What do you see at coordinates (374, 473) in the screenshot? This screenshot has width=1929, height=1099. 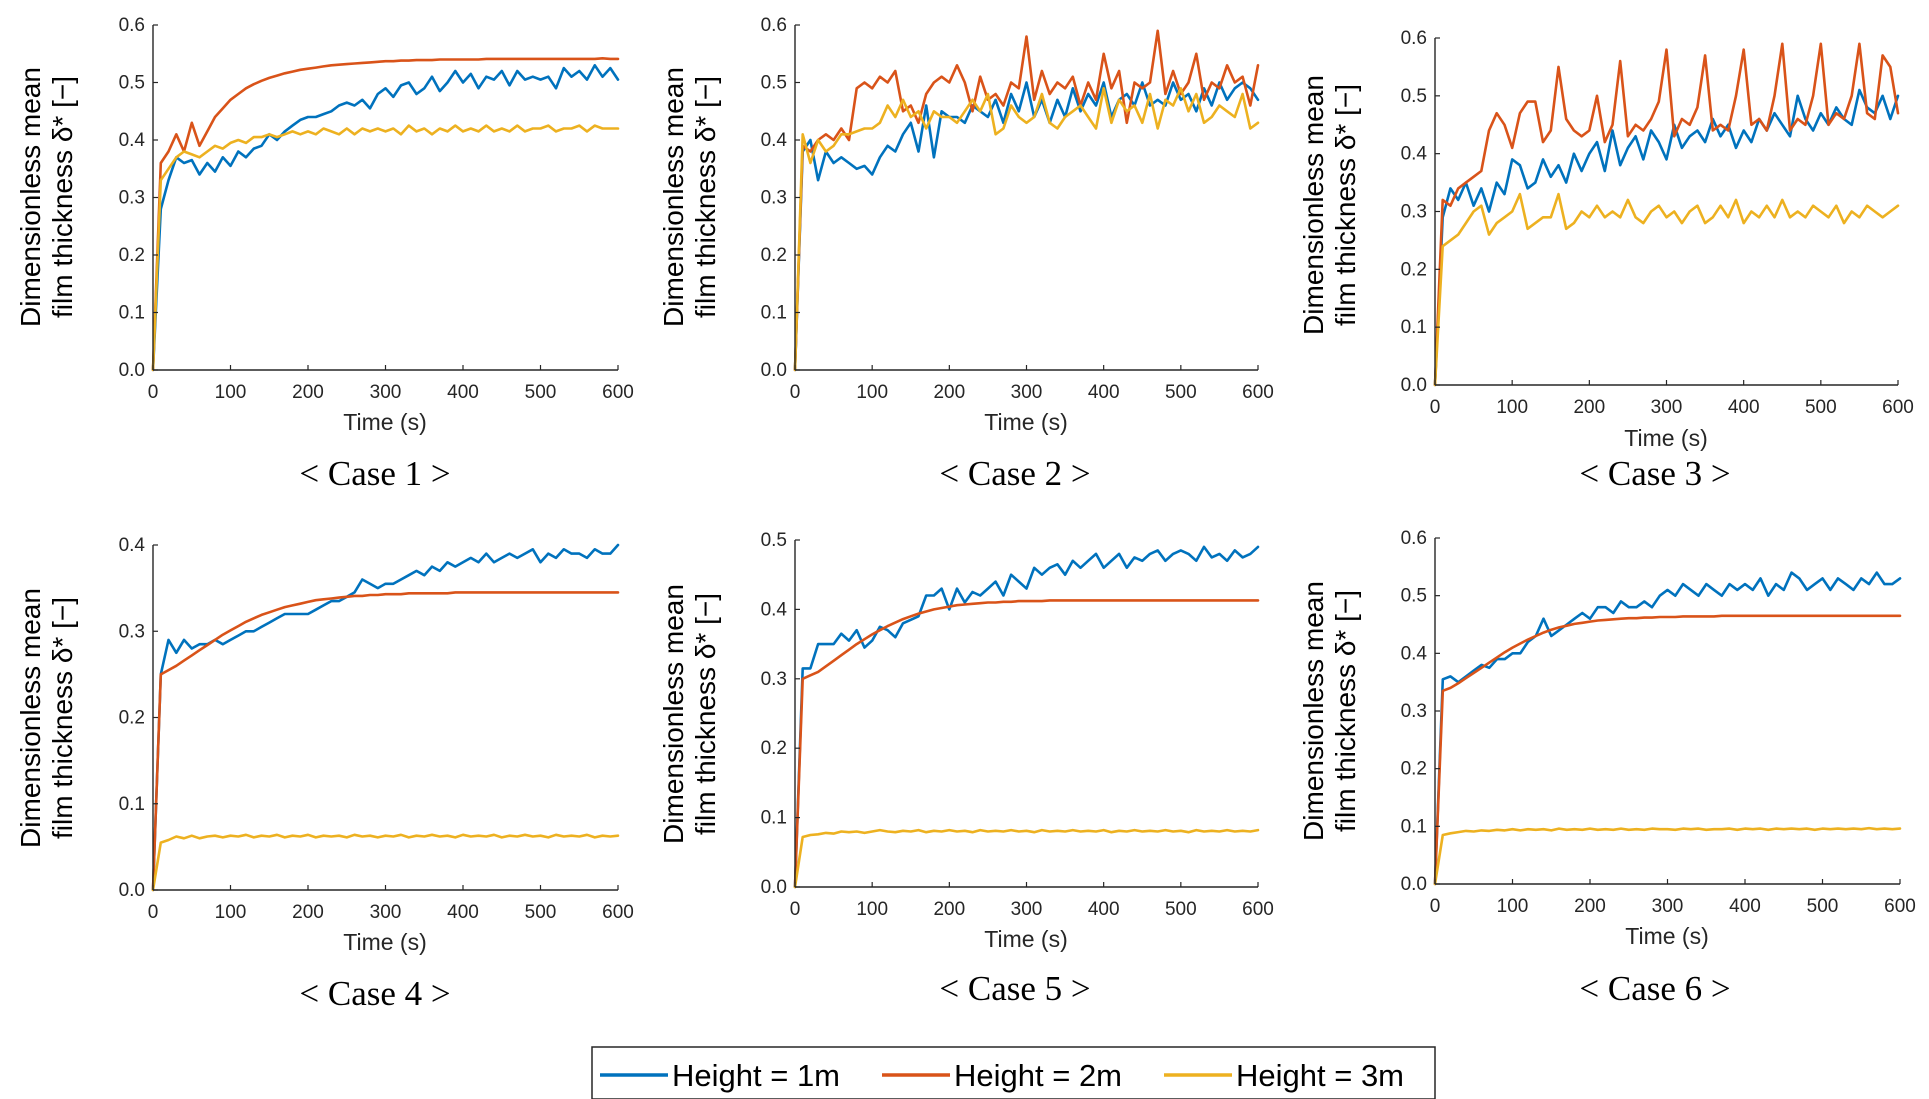 I see `panel-caption: < Case 1 >` at bounding box center [374, 473].